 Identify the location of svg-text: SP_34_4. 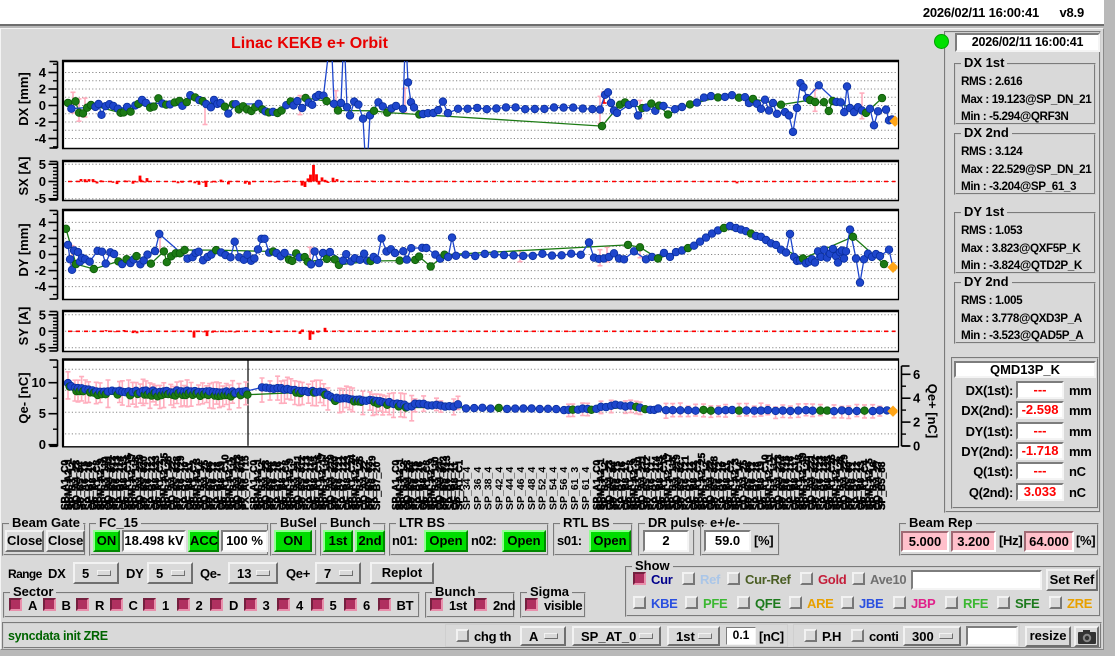
(467, 488).